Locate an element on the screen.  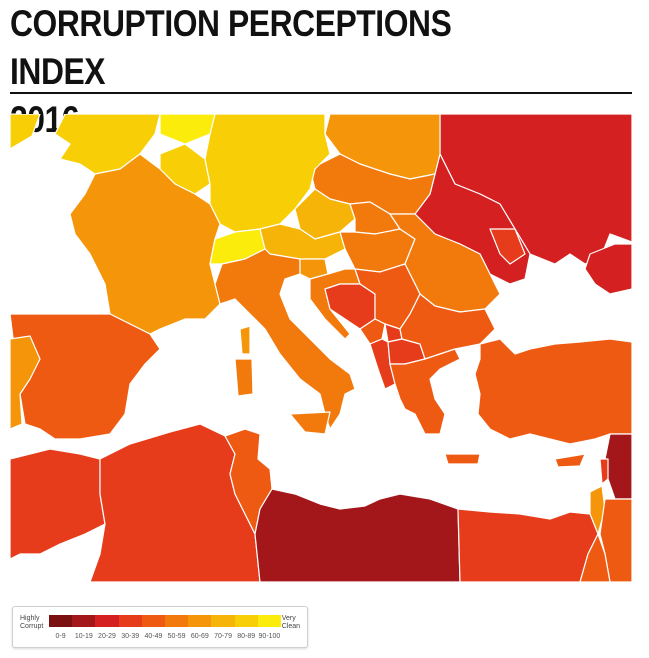
region-sicily is located at coordinates (310, 423).